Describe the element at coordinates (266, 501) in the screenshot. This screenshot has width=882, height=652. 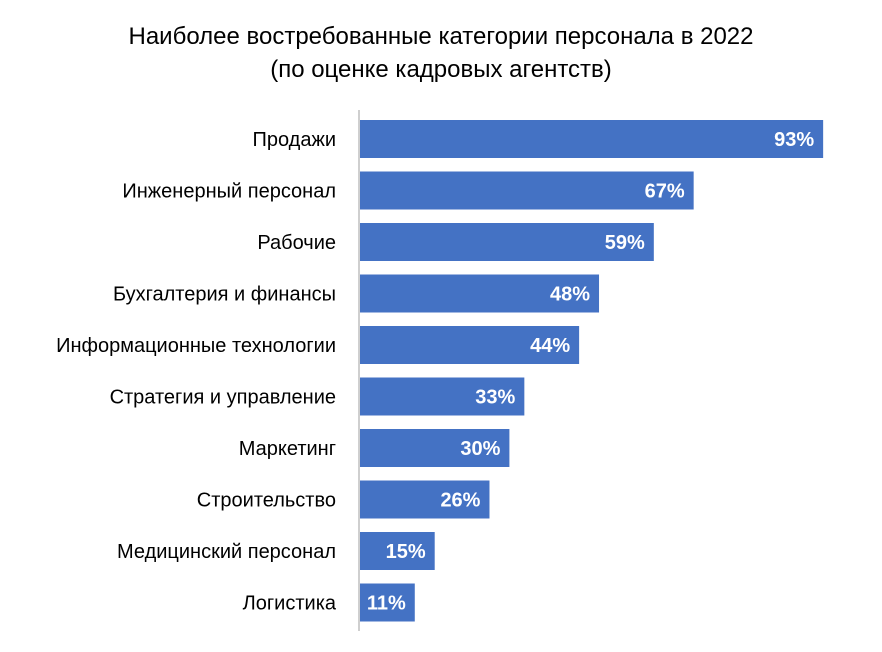
I see `category-label: Строительство` at that location.